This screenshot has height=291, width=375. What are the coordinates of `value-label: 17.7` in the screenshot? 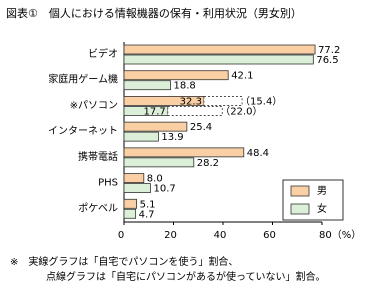 It's located at (155, 111).